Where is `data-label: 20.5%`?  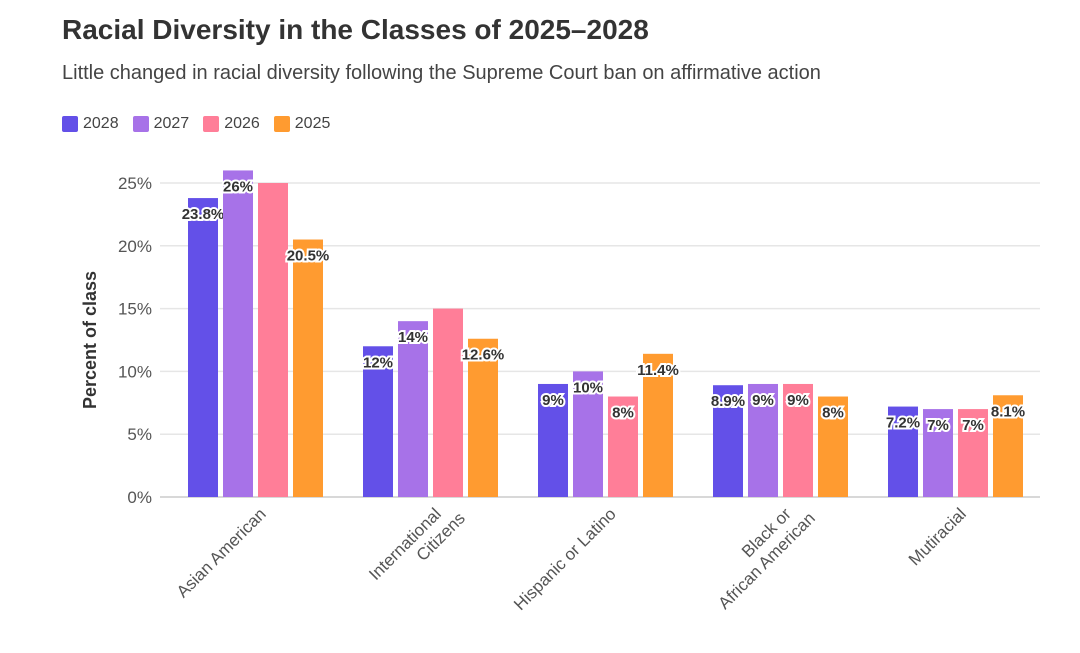
data-label: 20.5% is located at coordinates (308, 256).